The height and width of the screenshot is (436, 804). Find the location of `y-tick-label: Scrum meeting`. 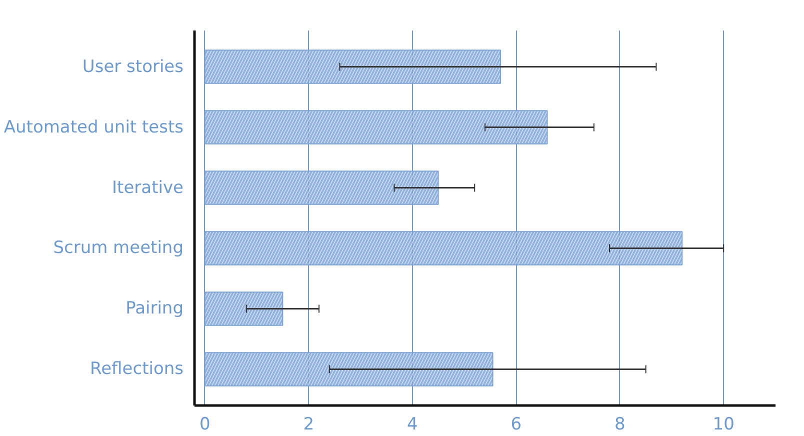

y-tick-label: Scrum meeting is located at coordinates (118, 248).